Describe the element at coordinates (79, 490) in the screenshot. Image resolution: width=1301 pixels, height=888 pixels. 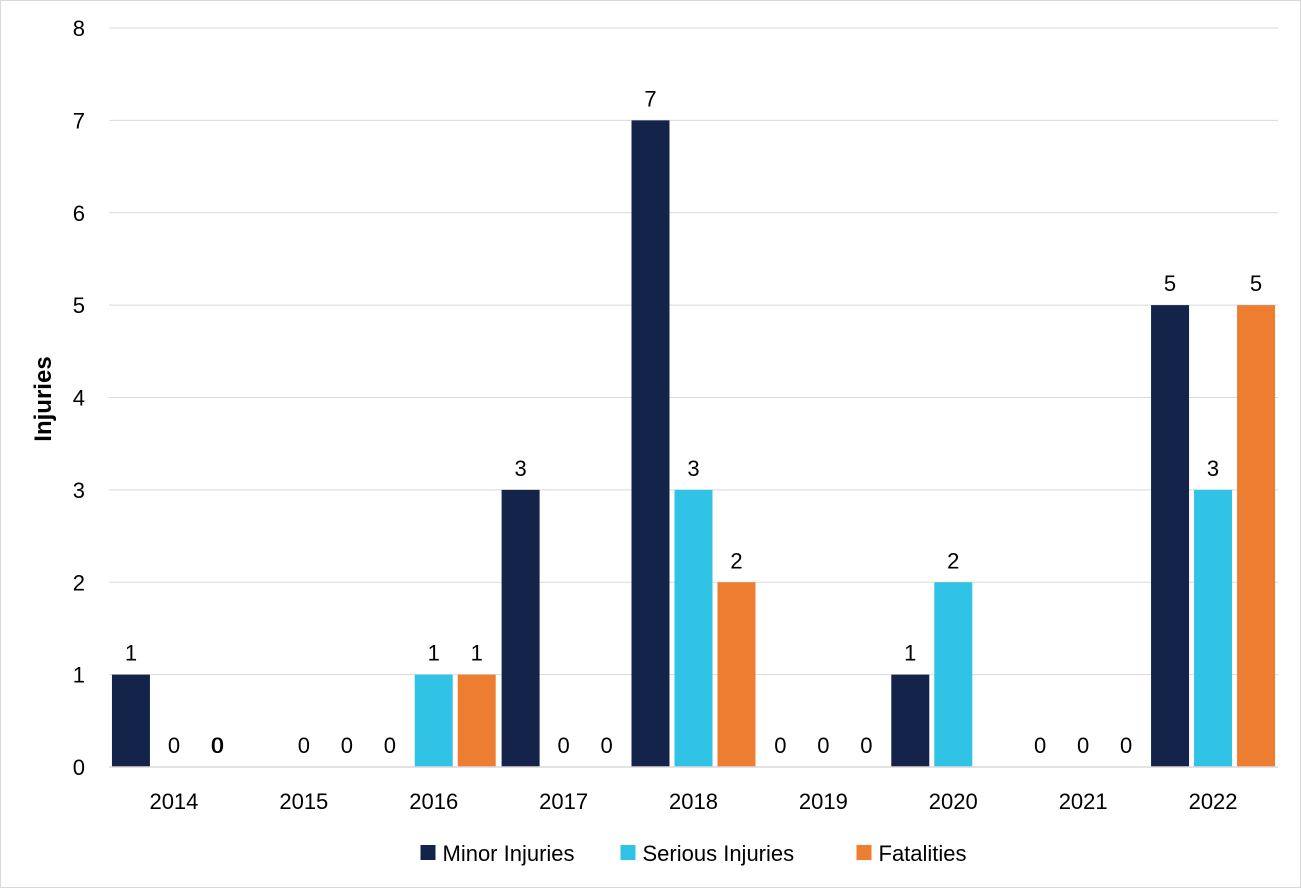
I see `y-tick-label: 3` at that location.